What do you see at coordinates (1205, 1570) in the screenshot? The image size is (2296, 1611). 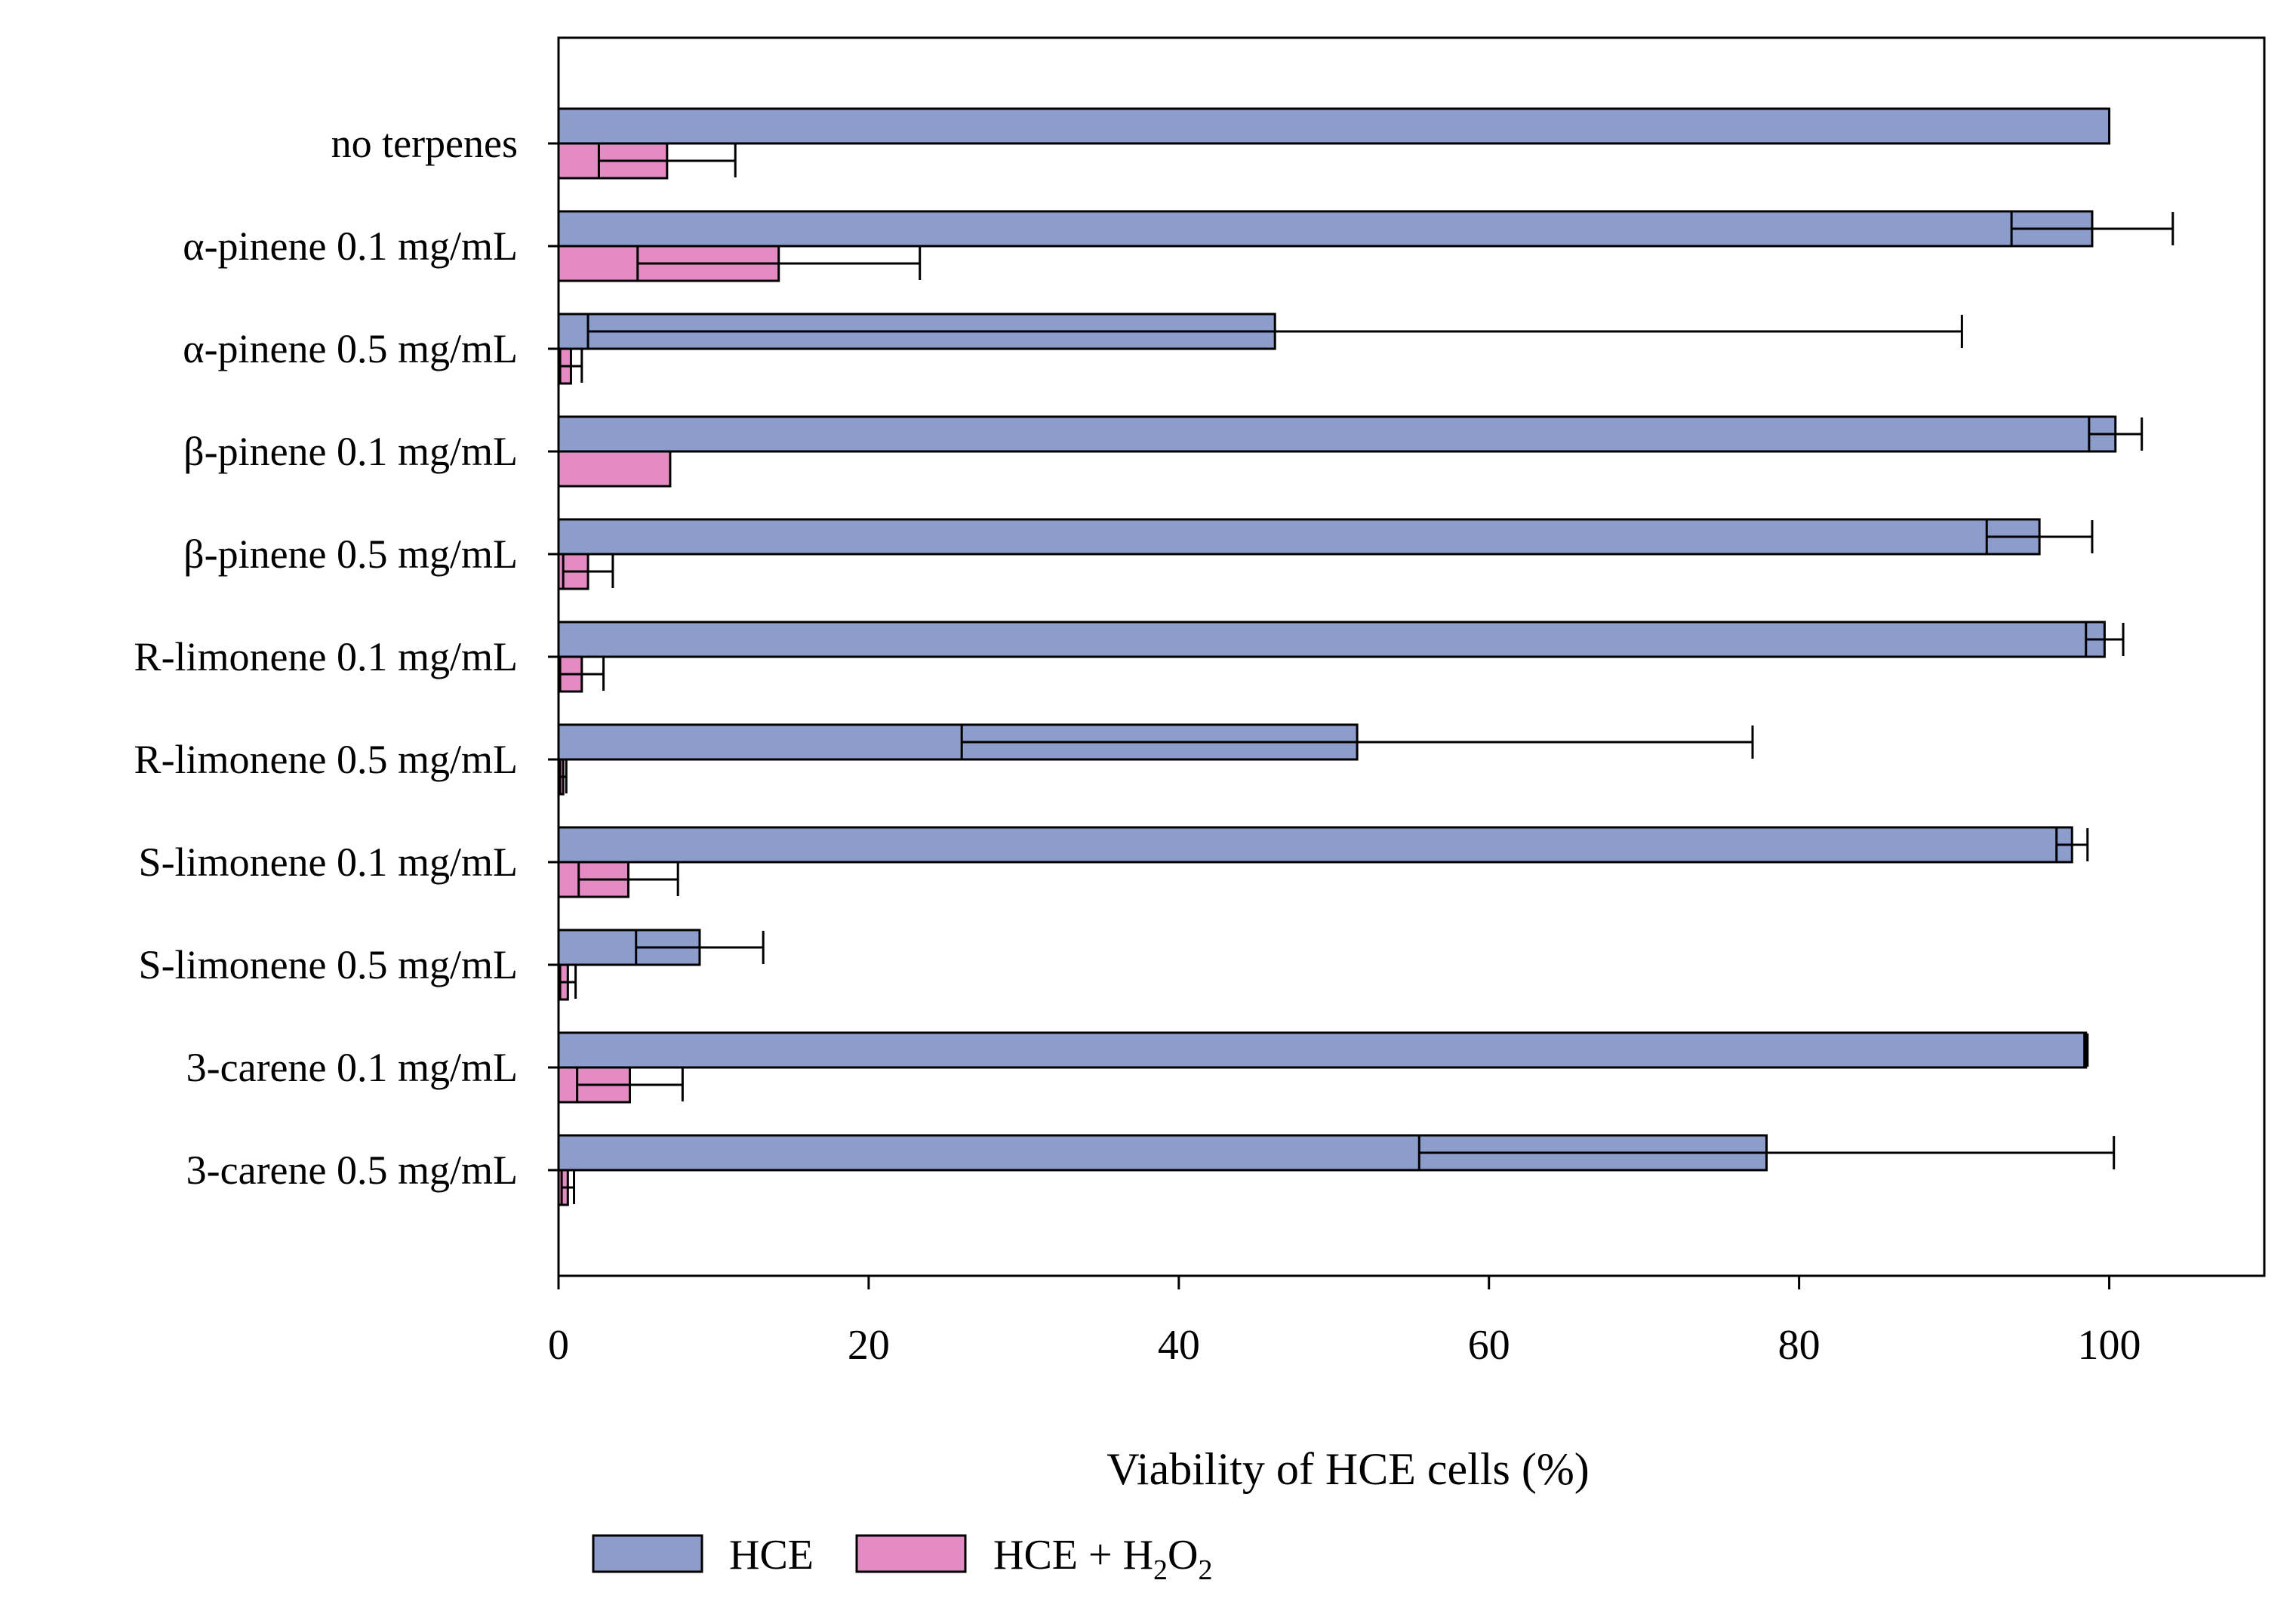 I see `legend-label-sub-2: 2` at bounding box center [1205, 1570].